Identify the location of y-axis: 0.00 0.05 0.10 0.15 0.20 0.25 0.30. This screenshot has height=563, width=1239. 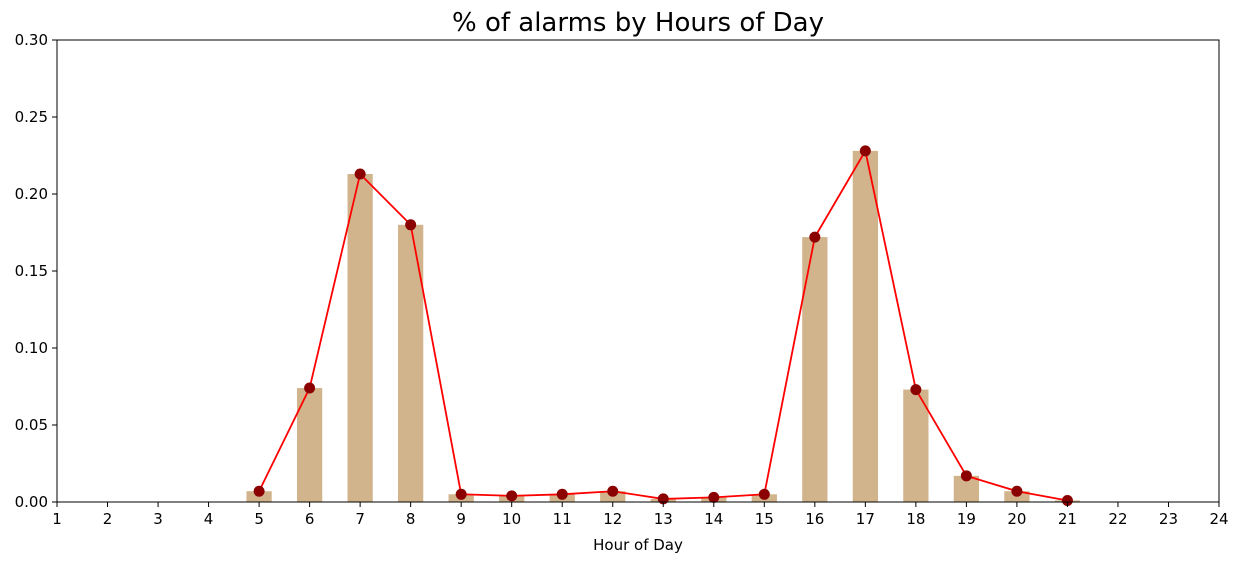
(36, 271).